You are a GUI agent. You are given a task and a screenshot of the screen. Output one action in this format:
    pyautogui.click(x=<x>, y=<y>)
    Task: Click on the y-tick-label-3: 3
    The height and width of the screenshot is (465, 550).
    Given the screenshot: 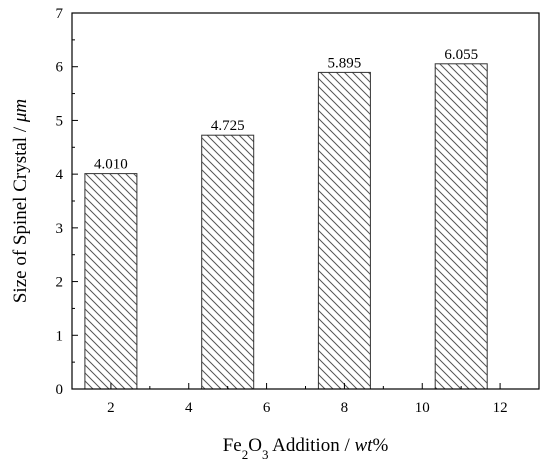 What is the action you would take?
    pyautogui.click(x=60, y=229)
    